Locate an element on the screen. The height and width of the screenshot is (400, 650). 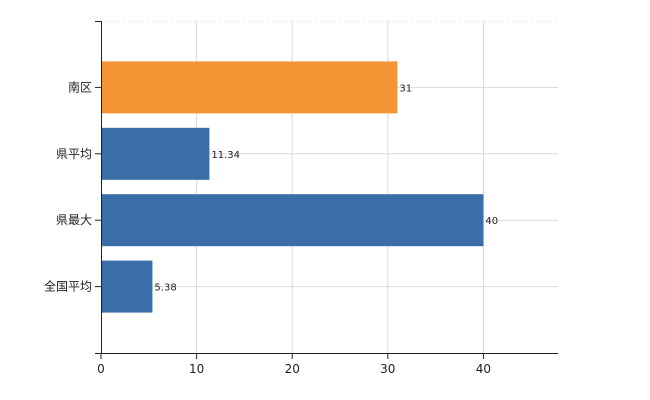
x-tick-label-1: 10 is located at coordinates (196, 369).